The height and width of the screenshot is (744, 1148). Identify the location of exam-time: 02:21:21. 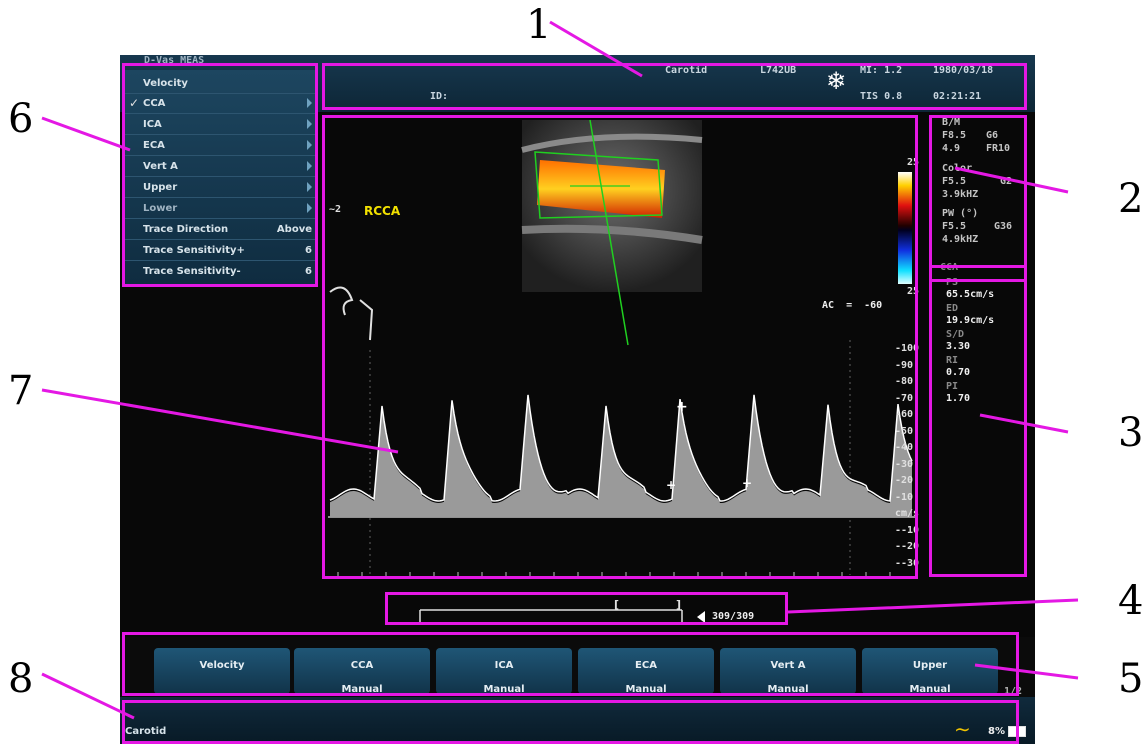
(957, 96).